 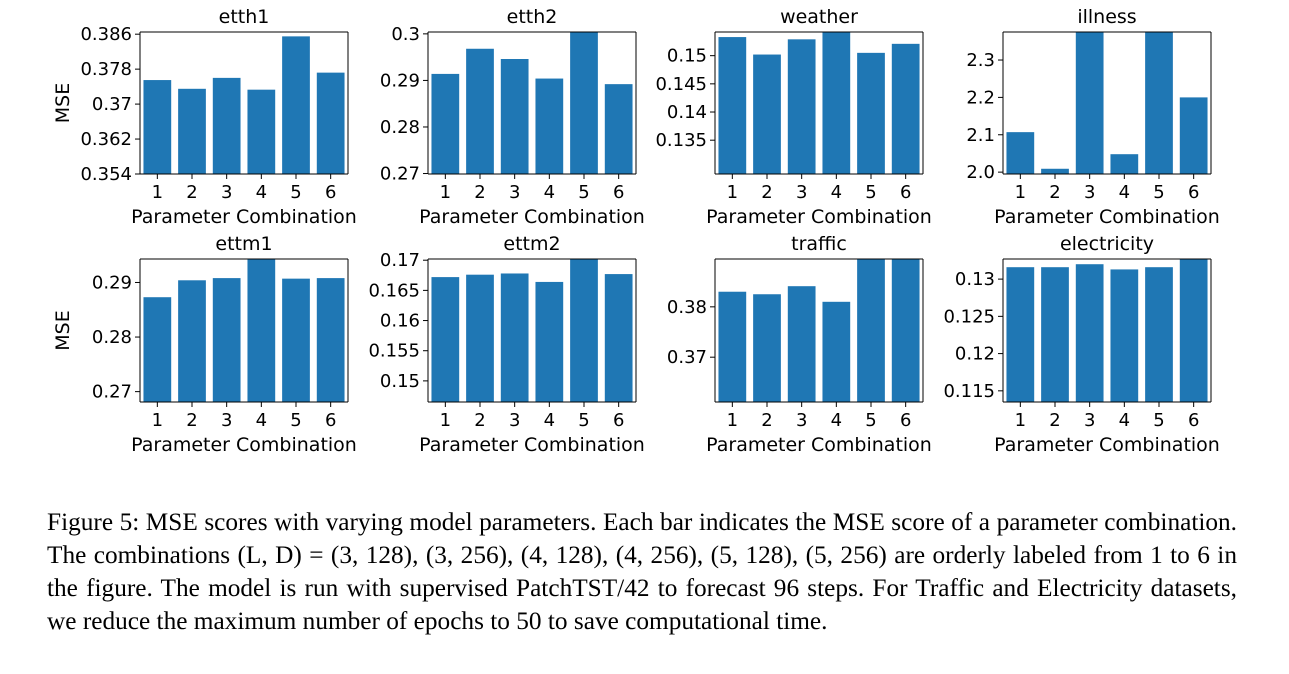 I want to click on weather-xtick-label-5: 6, so click(x=905, y=192).